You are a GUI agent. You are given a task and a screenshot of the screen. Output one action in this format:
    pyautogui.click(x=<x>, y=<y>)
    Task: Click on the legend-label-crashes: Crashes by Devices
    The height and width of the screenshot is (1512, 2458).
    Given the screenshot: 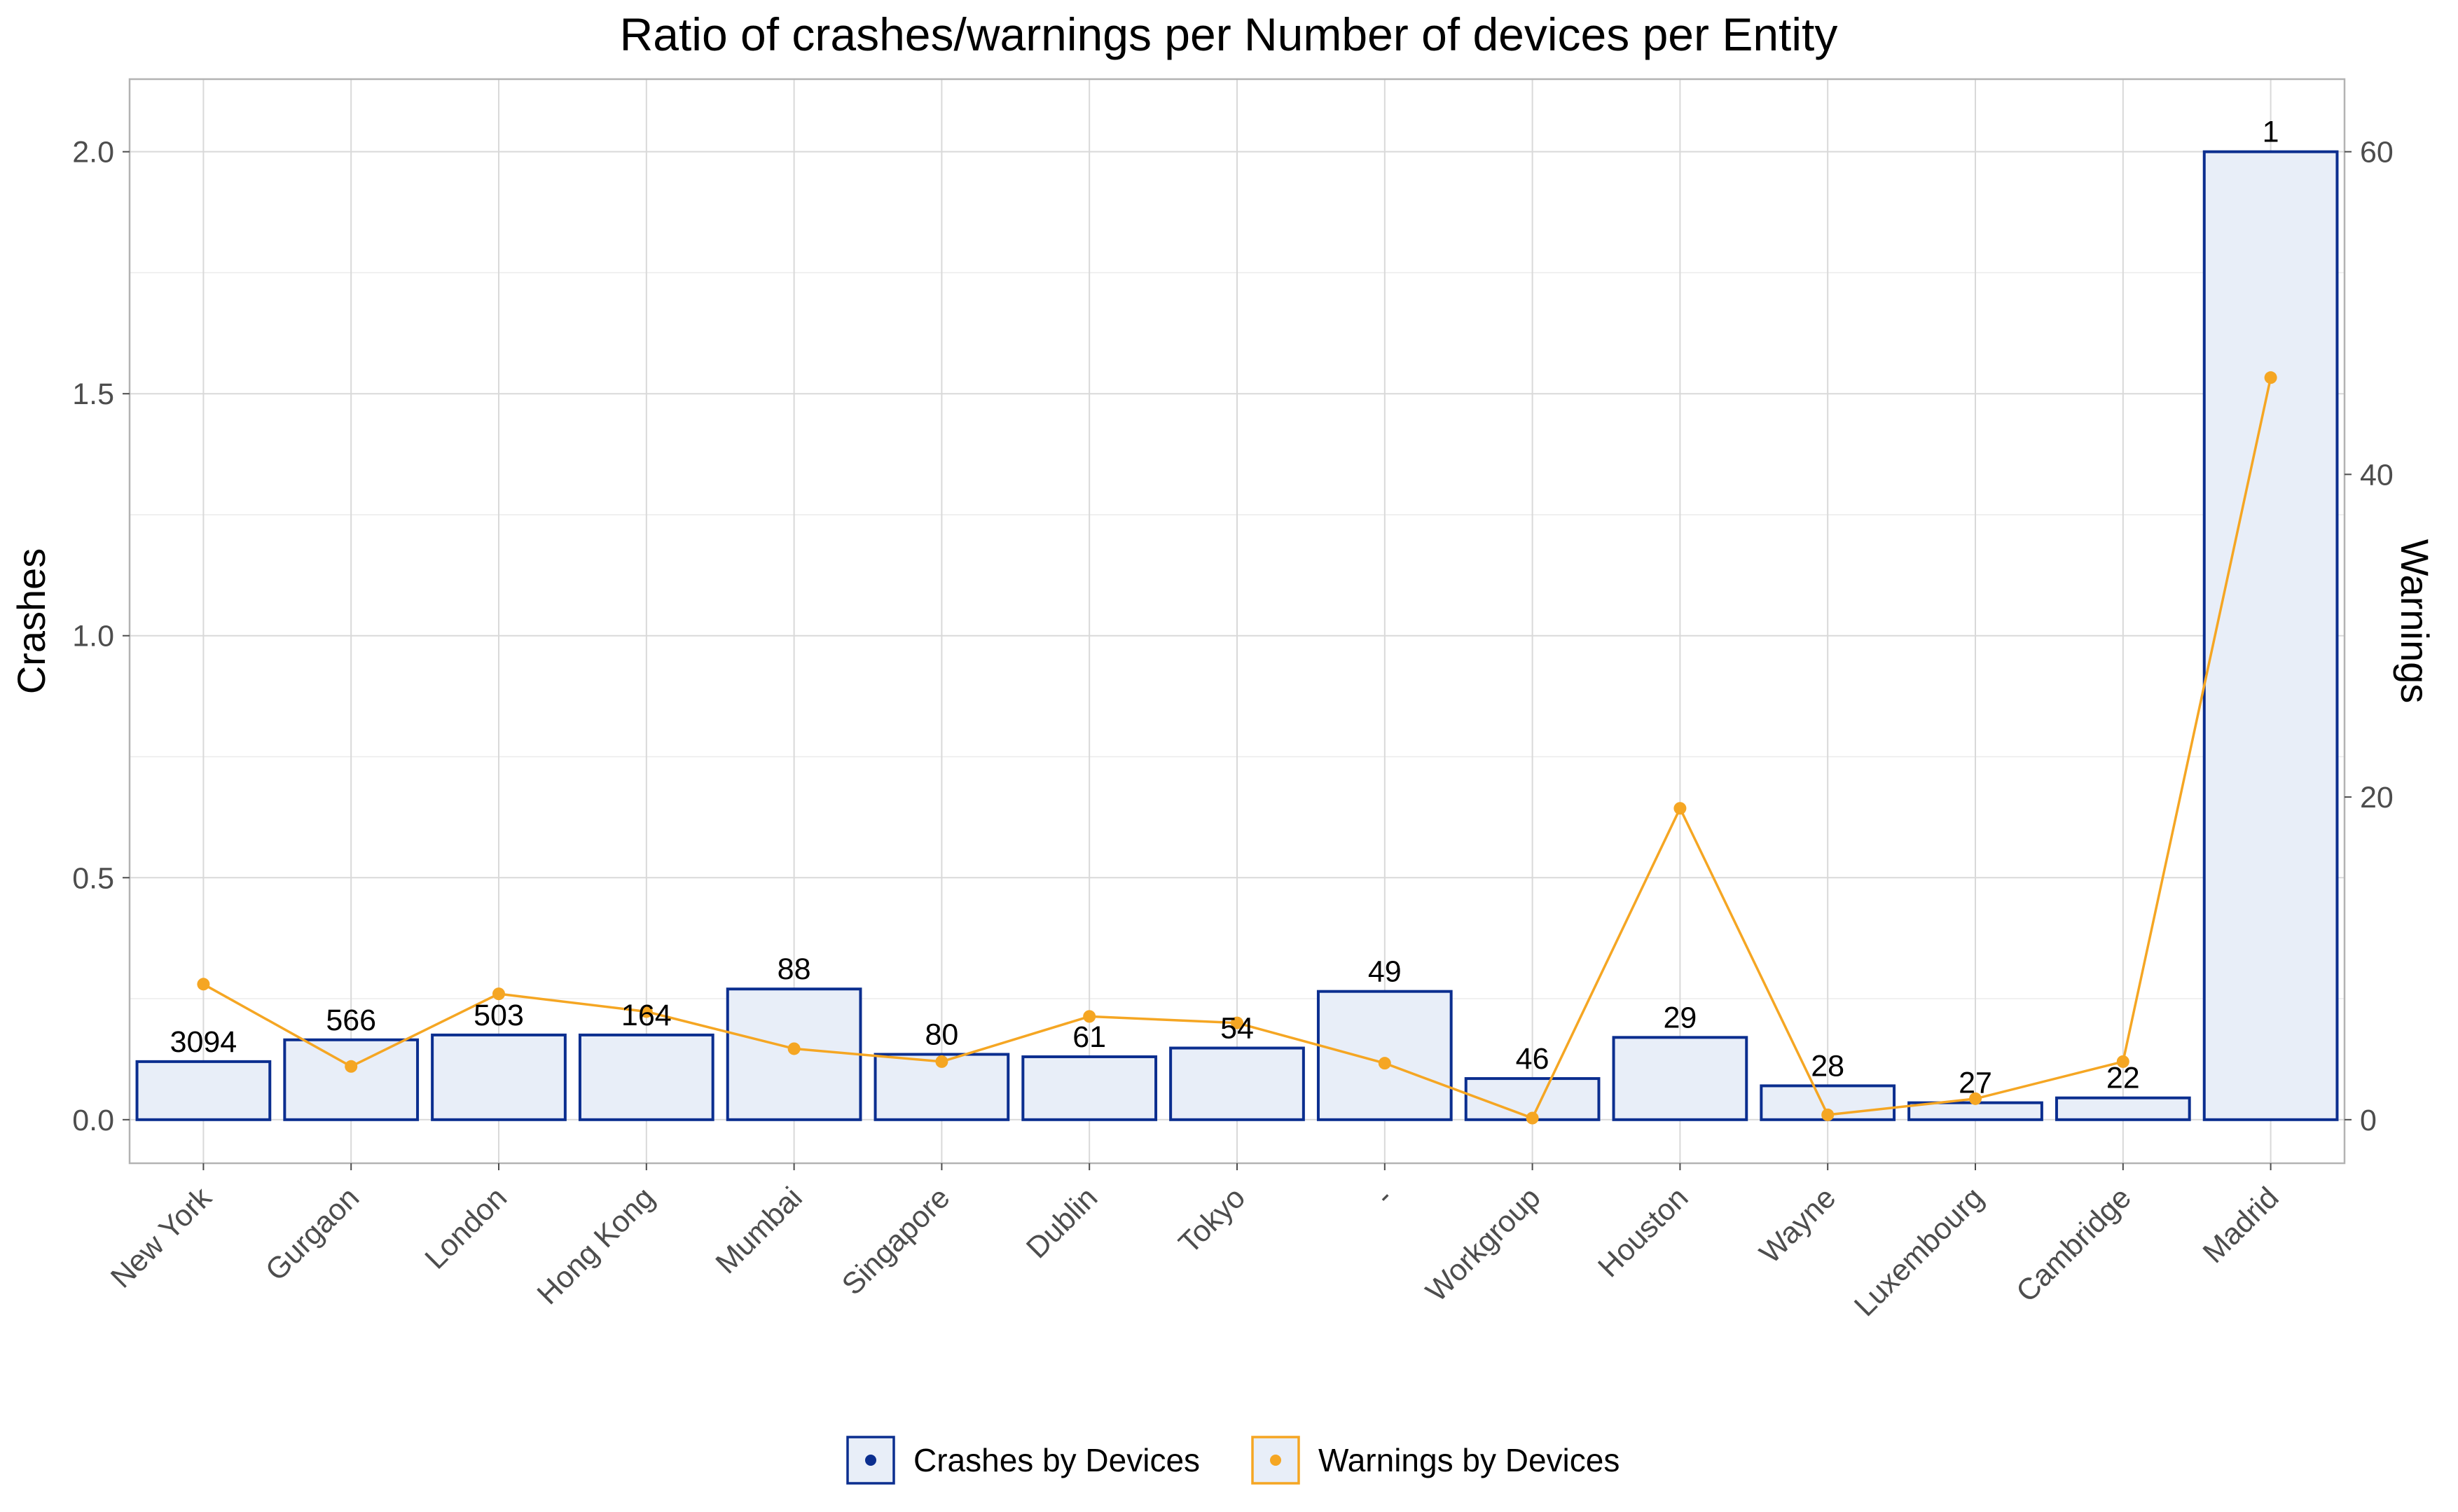 What is the action you would take?
    pyautogui.click(x=1056, y=1460)
    